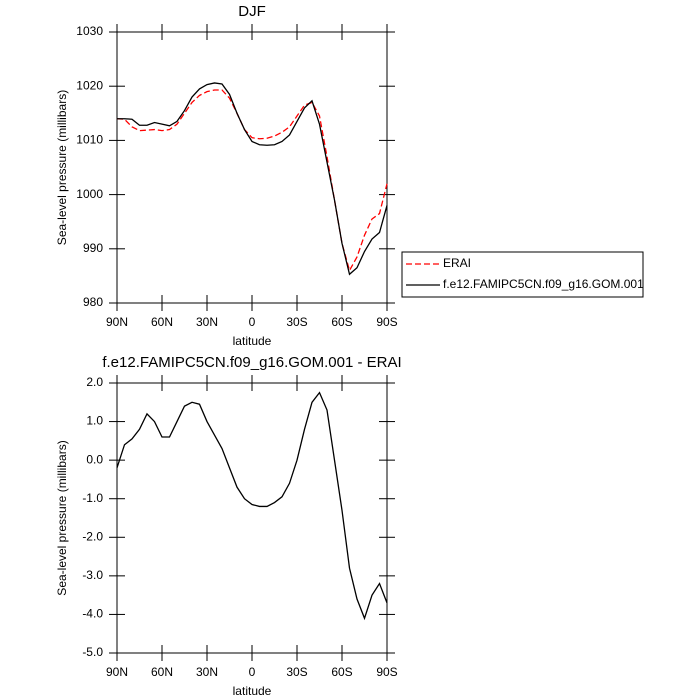 The width and height of the screenshot is (700, 700). What do you see at coordinates (92, 575) in the screenshot?
I see `y-tick-label: -3.0` at bounding box center [92, 575].